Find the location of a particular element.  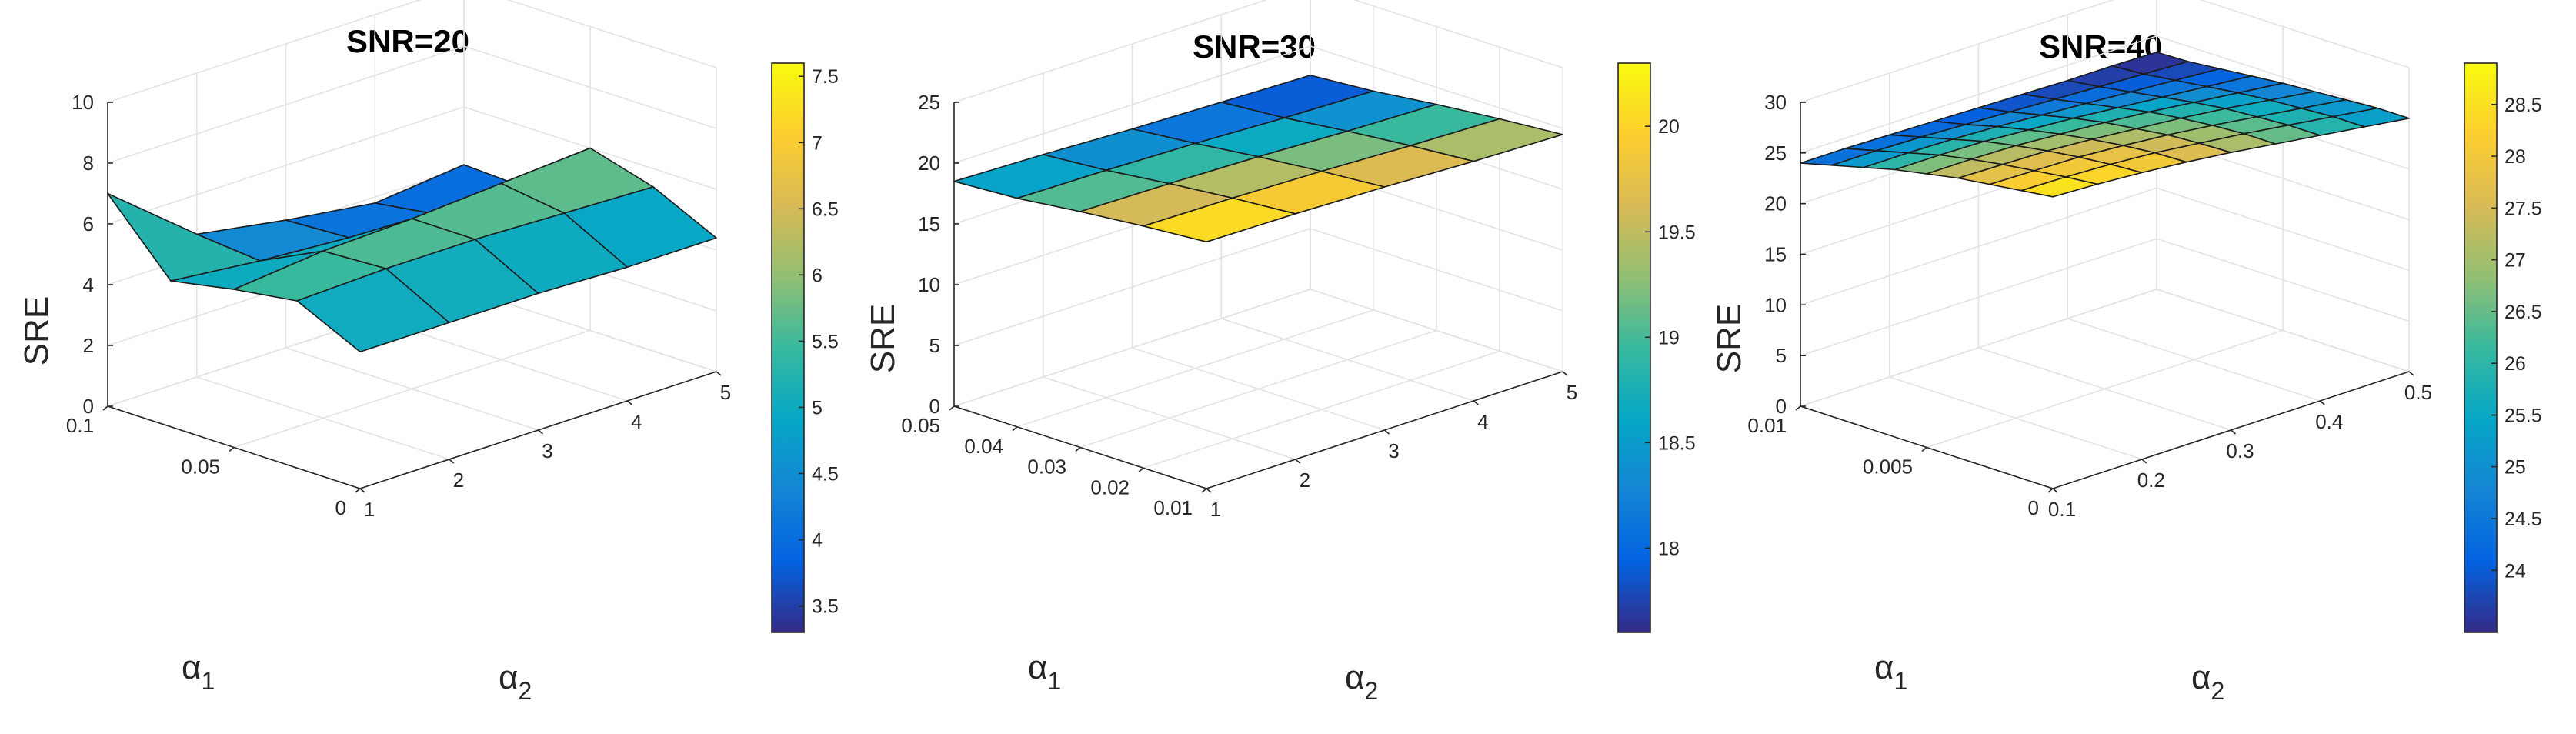

y-gridline is located at coordinates (1258, 237).